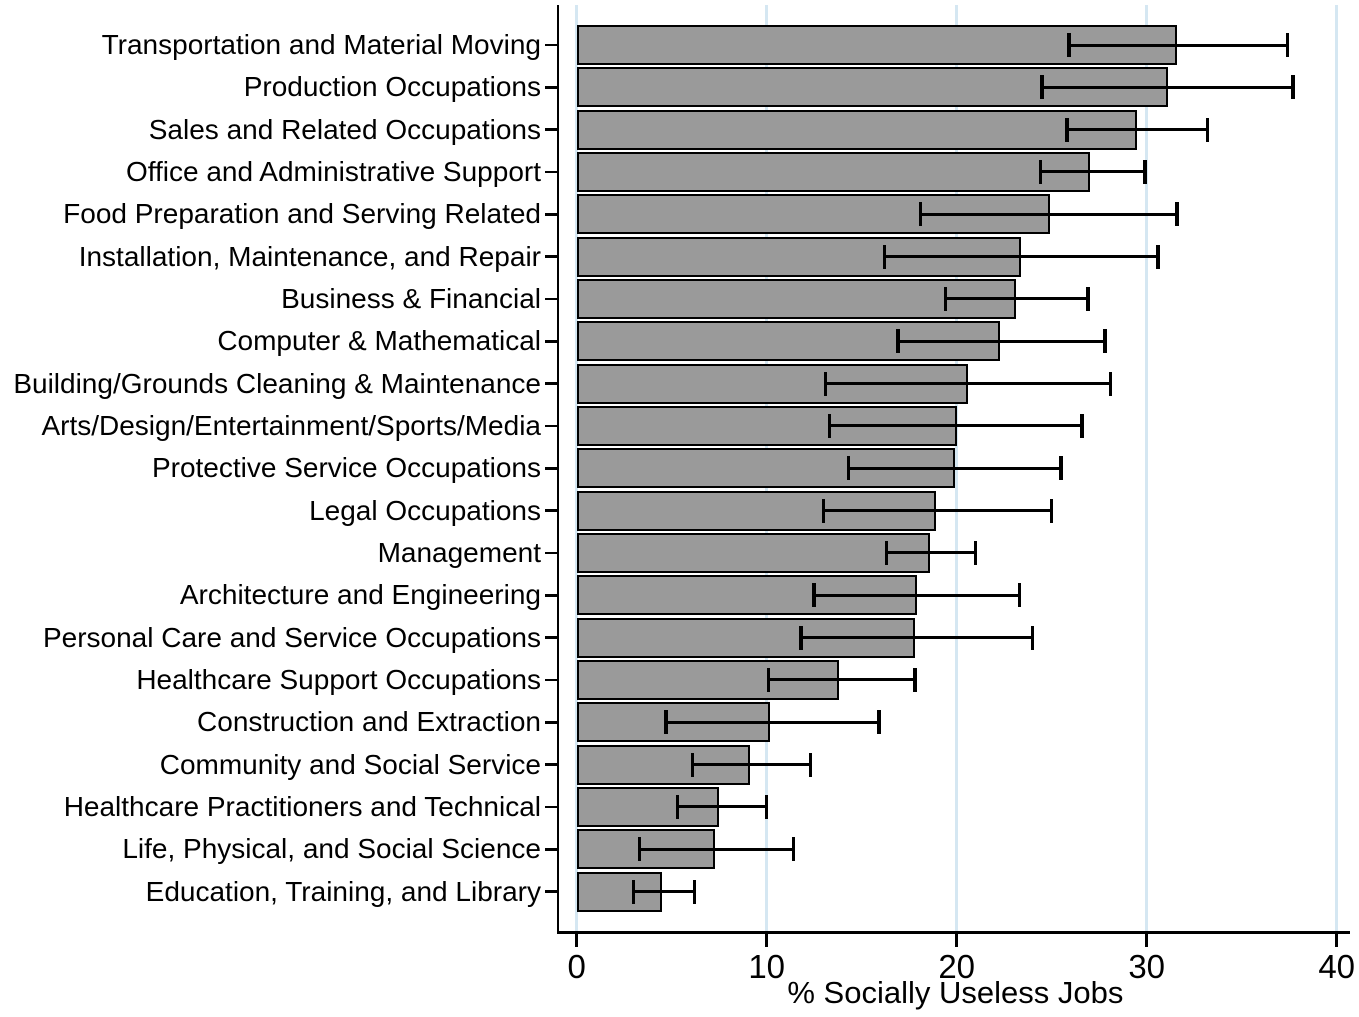 This screenshot has height=1017, width=1359. What do you see at coordinates (1337, 966) in the screenshot?
I see `x-axis-tick-label: 40` at bounding box center [1337, 966].